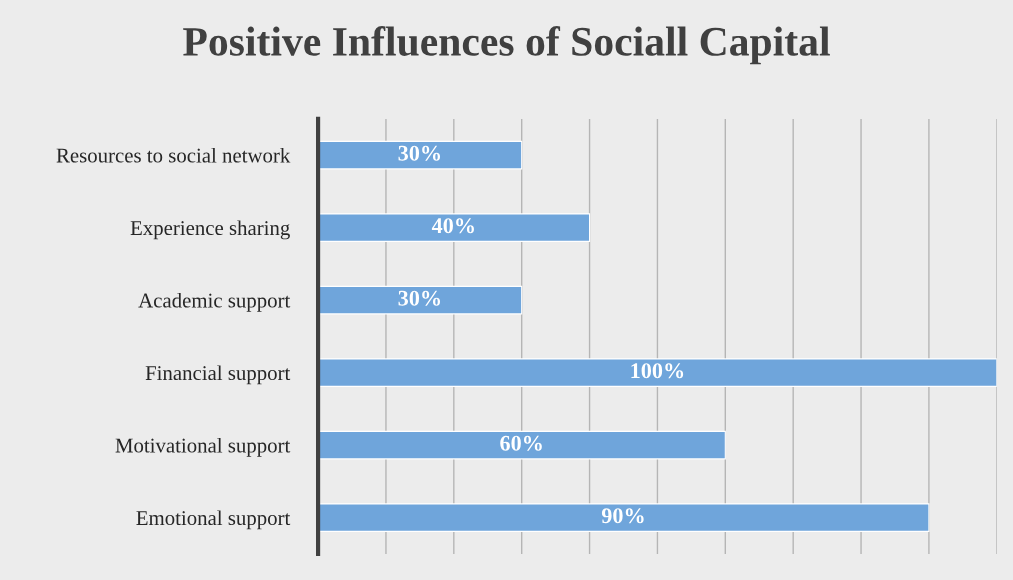 This screenshot has width=1013, height=580. I want to click on data-label: 100%, so click(657, 371).